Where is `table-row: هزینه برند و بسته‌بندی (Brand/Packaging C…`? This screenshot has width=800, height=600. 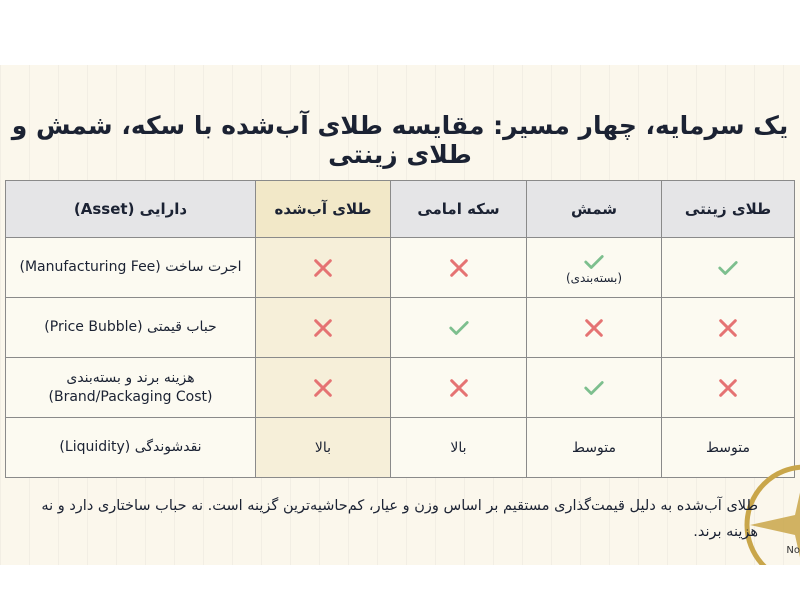 table-row: هزینه برند و بسته‌بندی (Brand/Packaging C… is located at coordinates (400, 387).